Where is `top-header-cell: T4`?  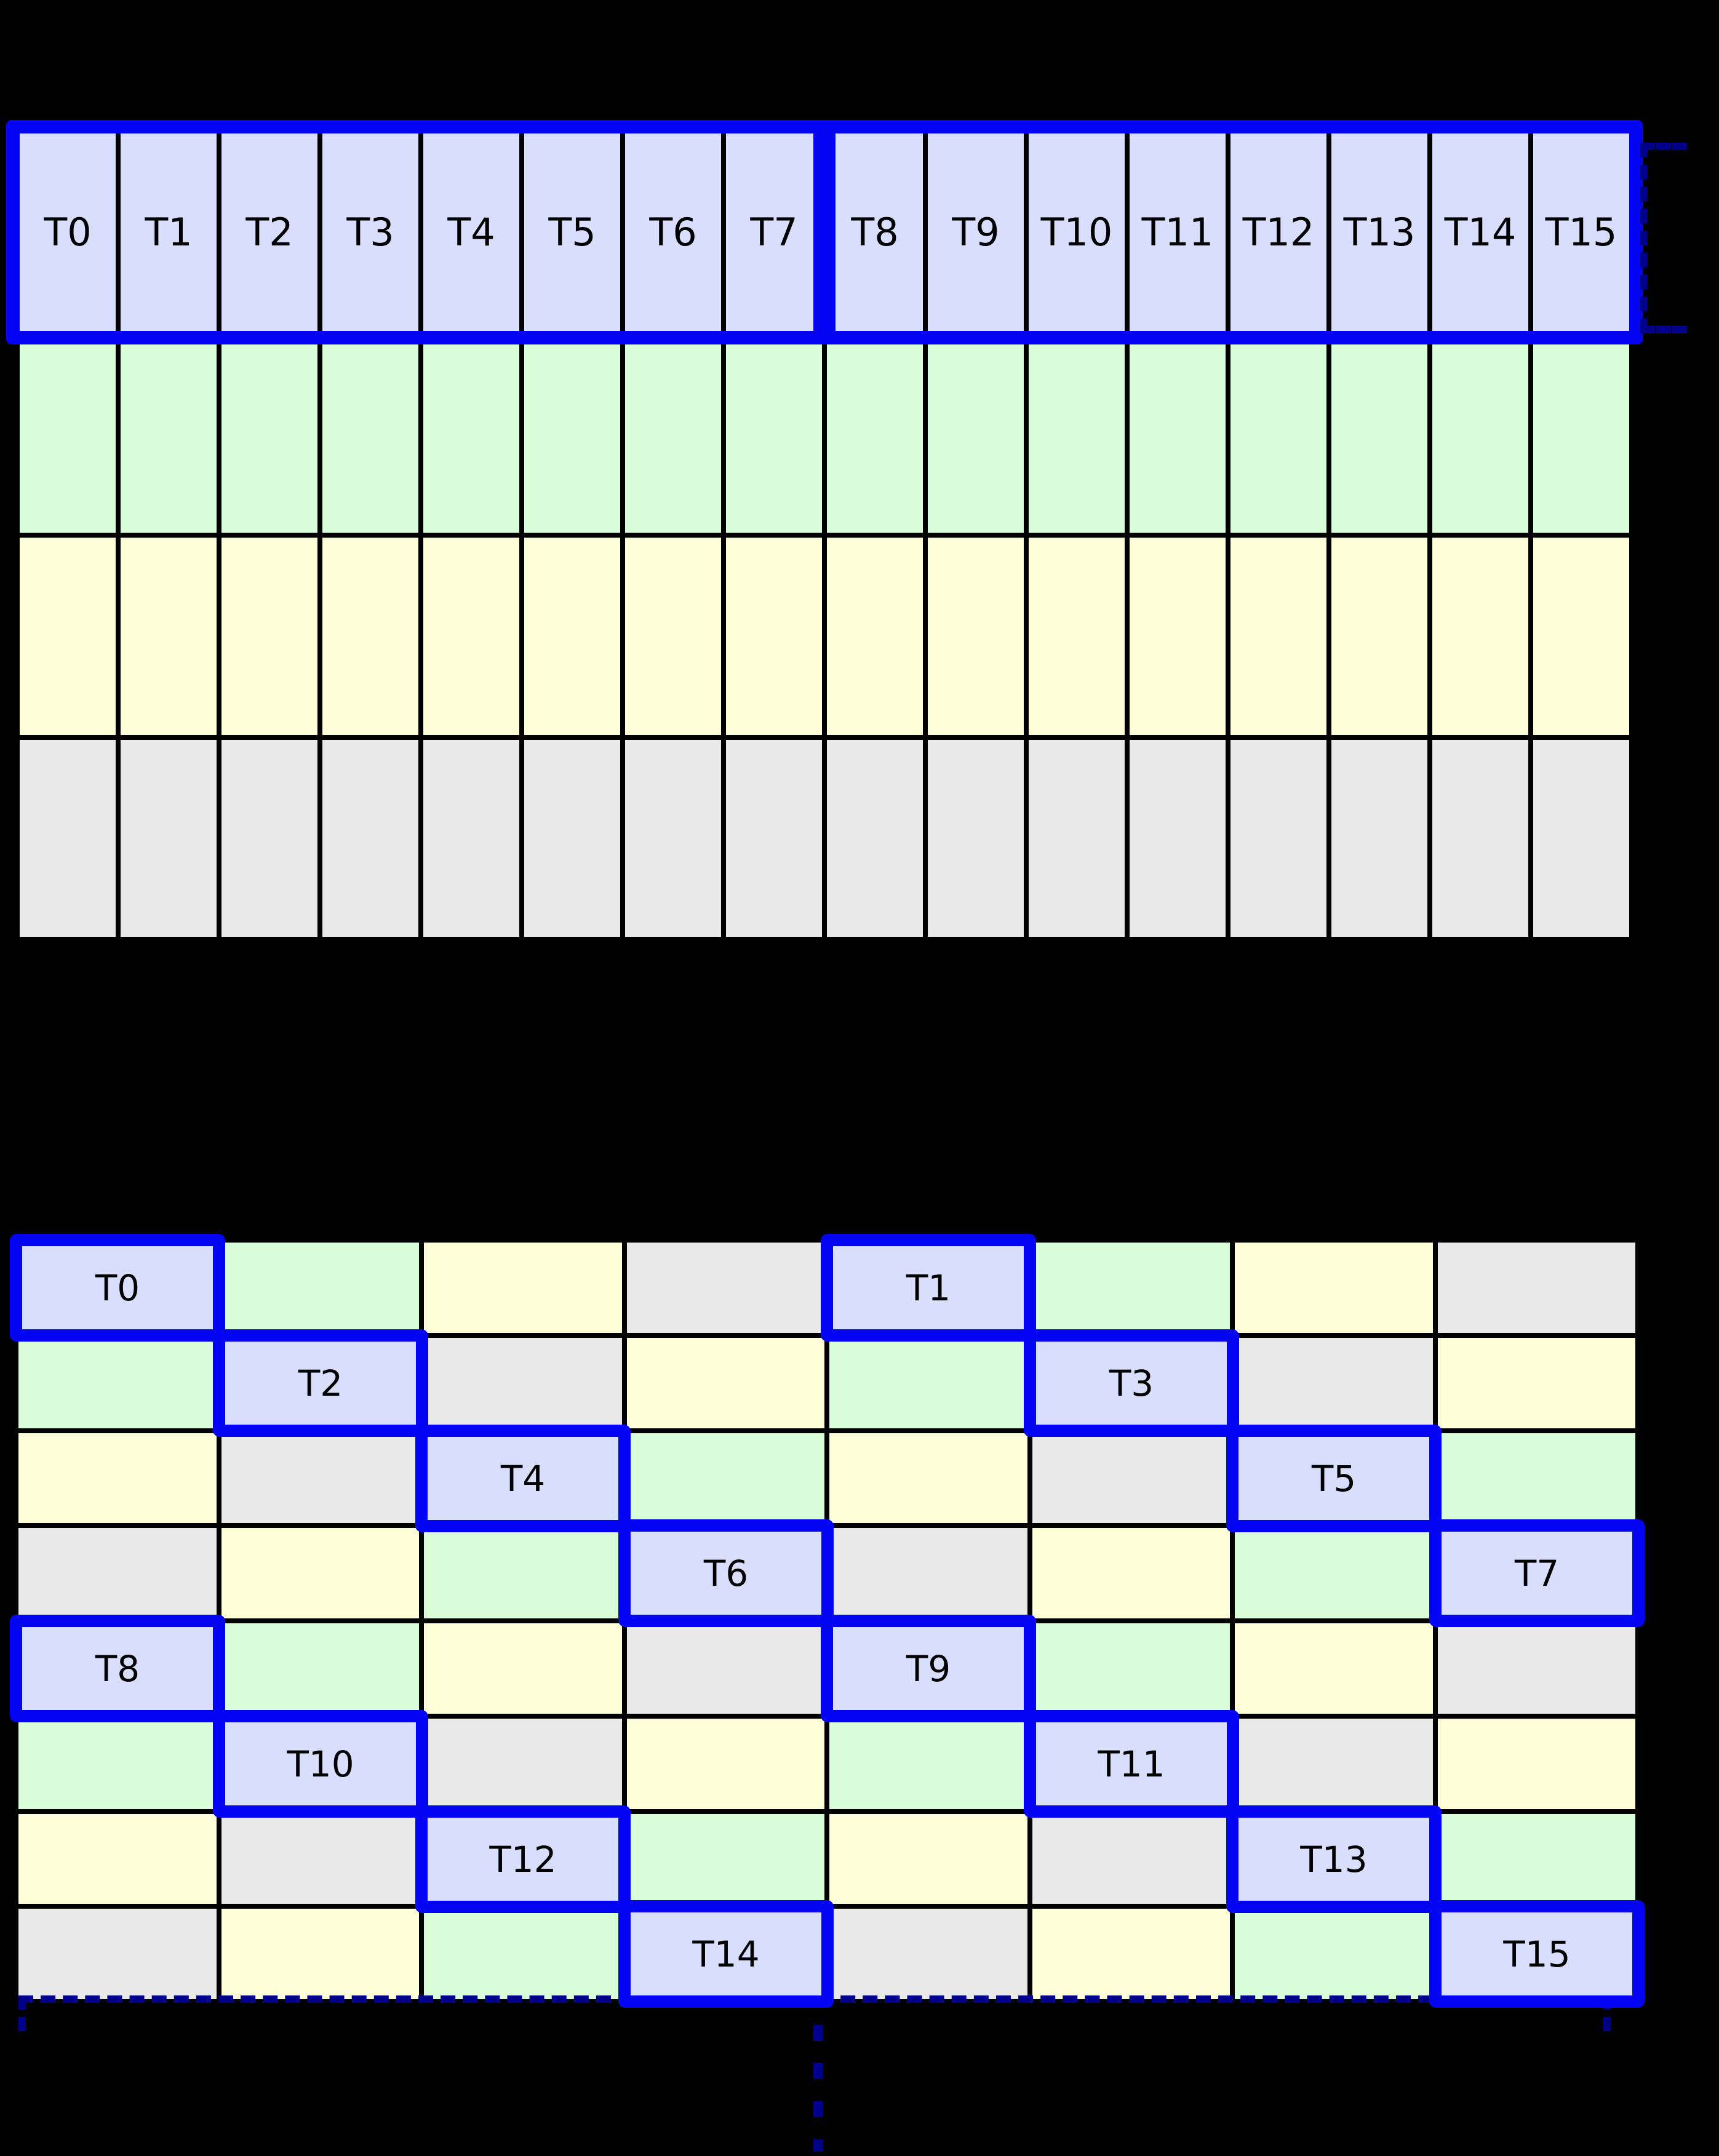
top-header-cell: T4 is located at coordinates (471, 232).